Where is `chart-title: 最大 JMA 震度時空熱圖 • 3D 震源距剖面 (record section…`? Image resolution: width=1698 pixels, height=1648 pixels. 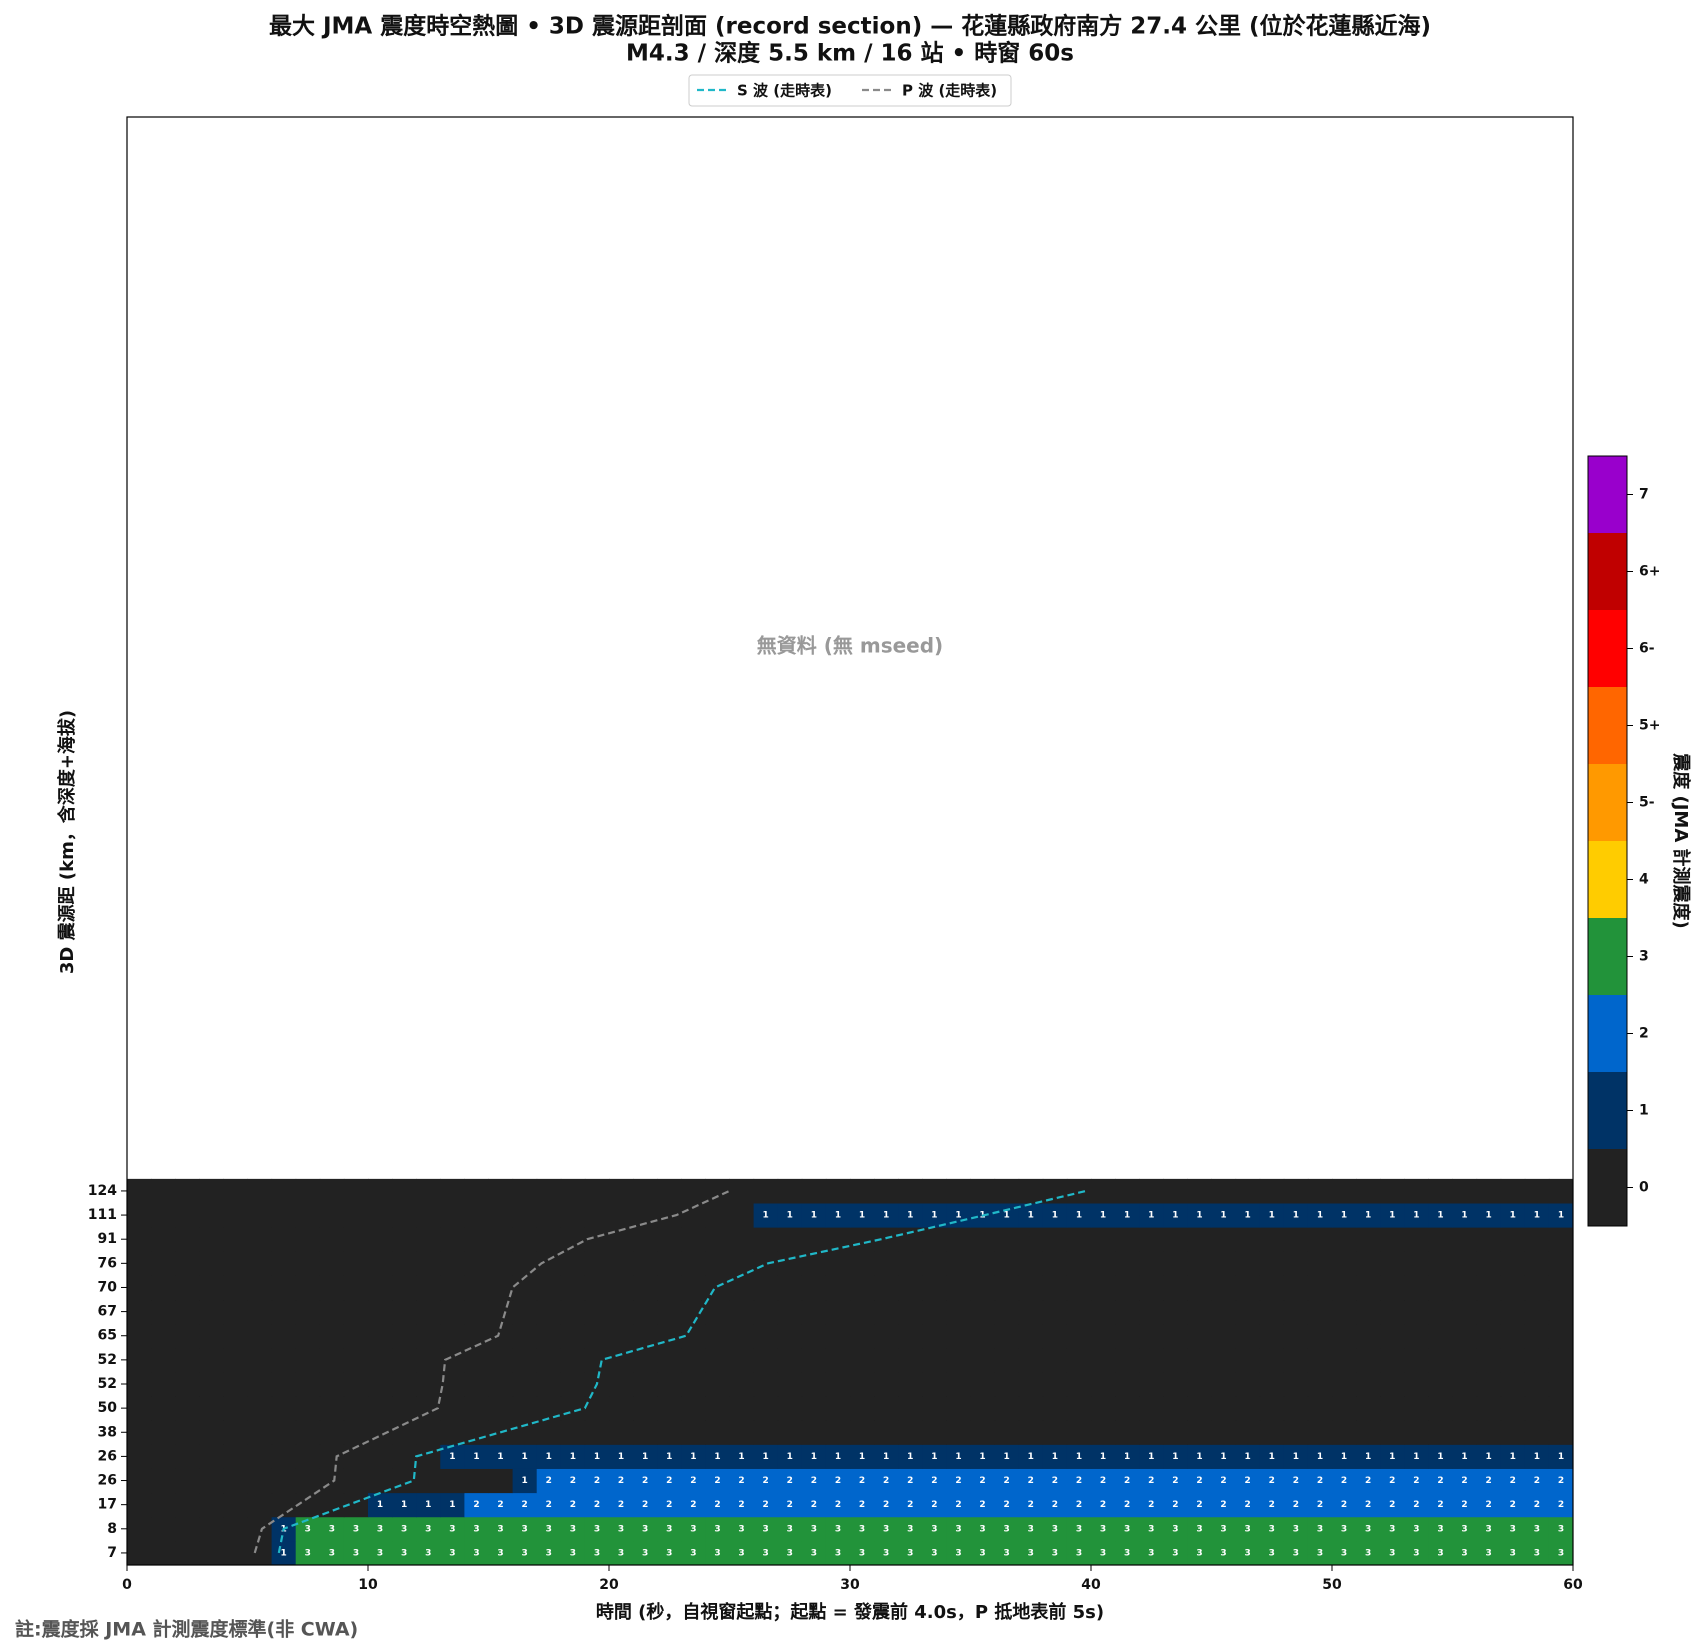 chart-title: 最大 JMA 震度時空熱圖 • 3D 震源距剖面 (record section… is located at coordinates (850, 26).